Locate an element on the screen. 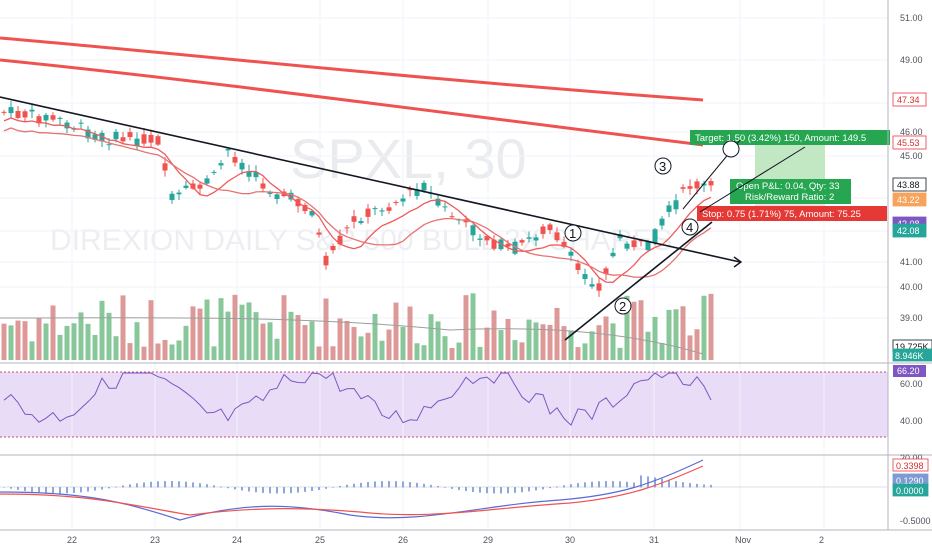  stop-label-box is located at coordinates (792, 213).